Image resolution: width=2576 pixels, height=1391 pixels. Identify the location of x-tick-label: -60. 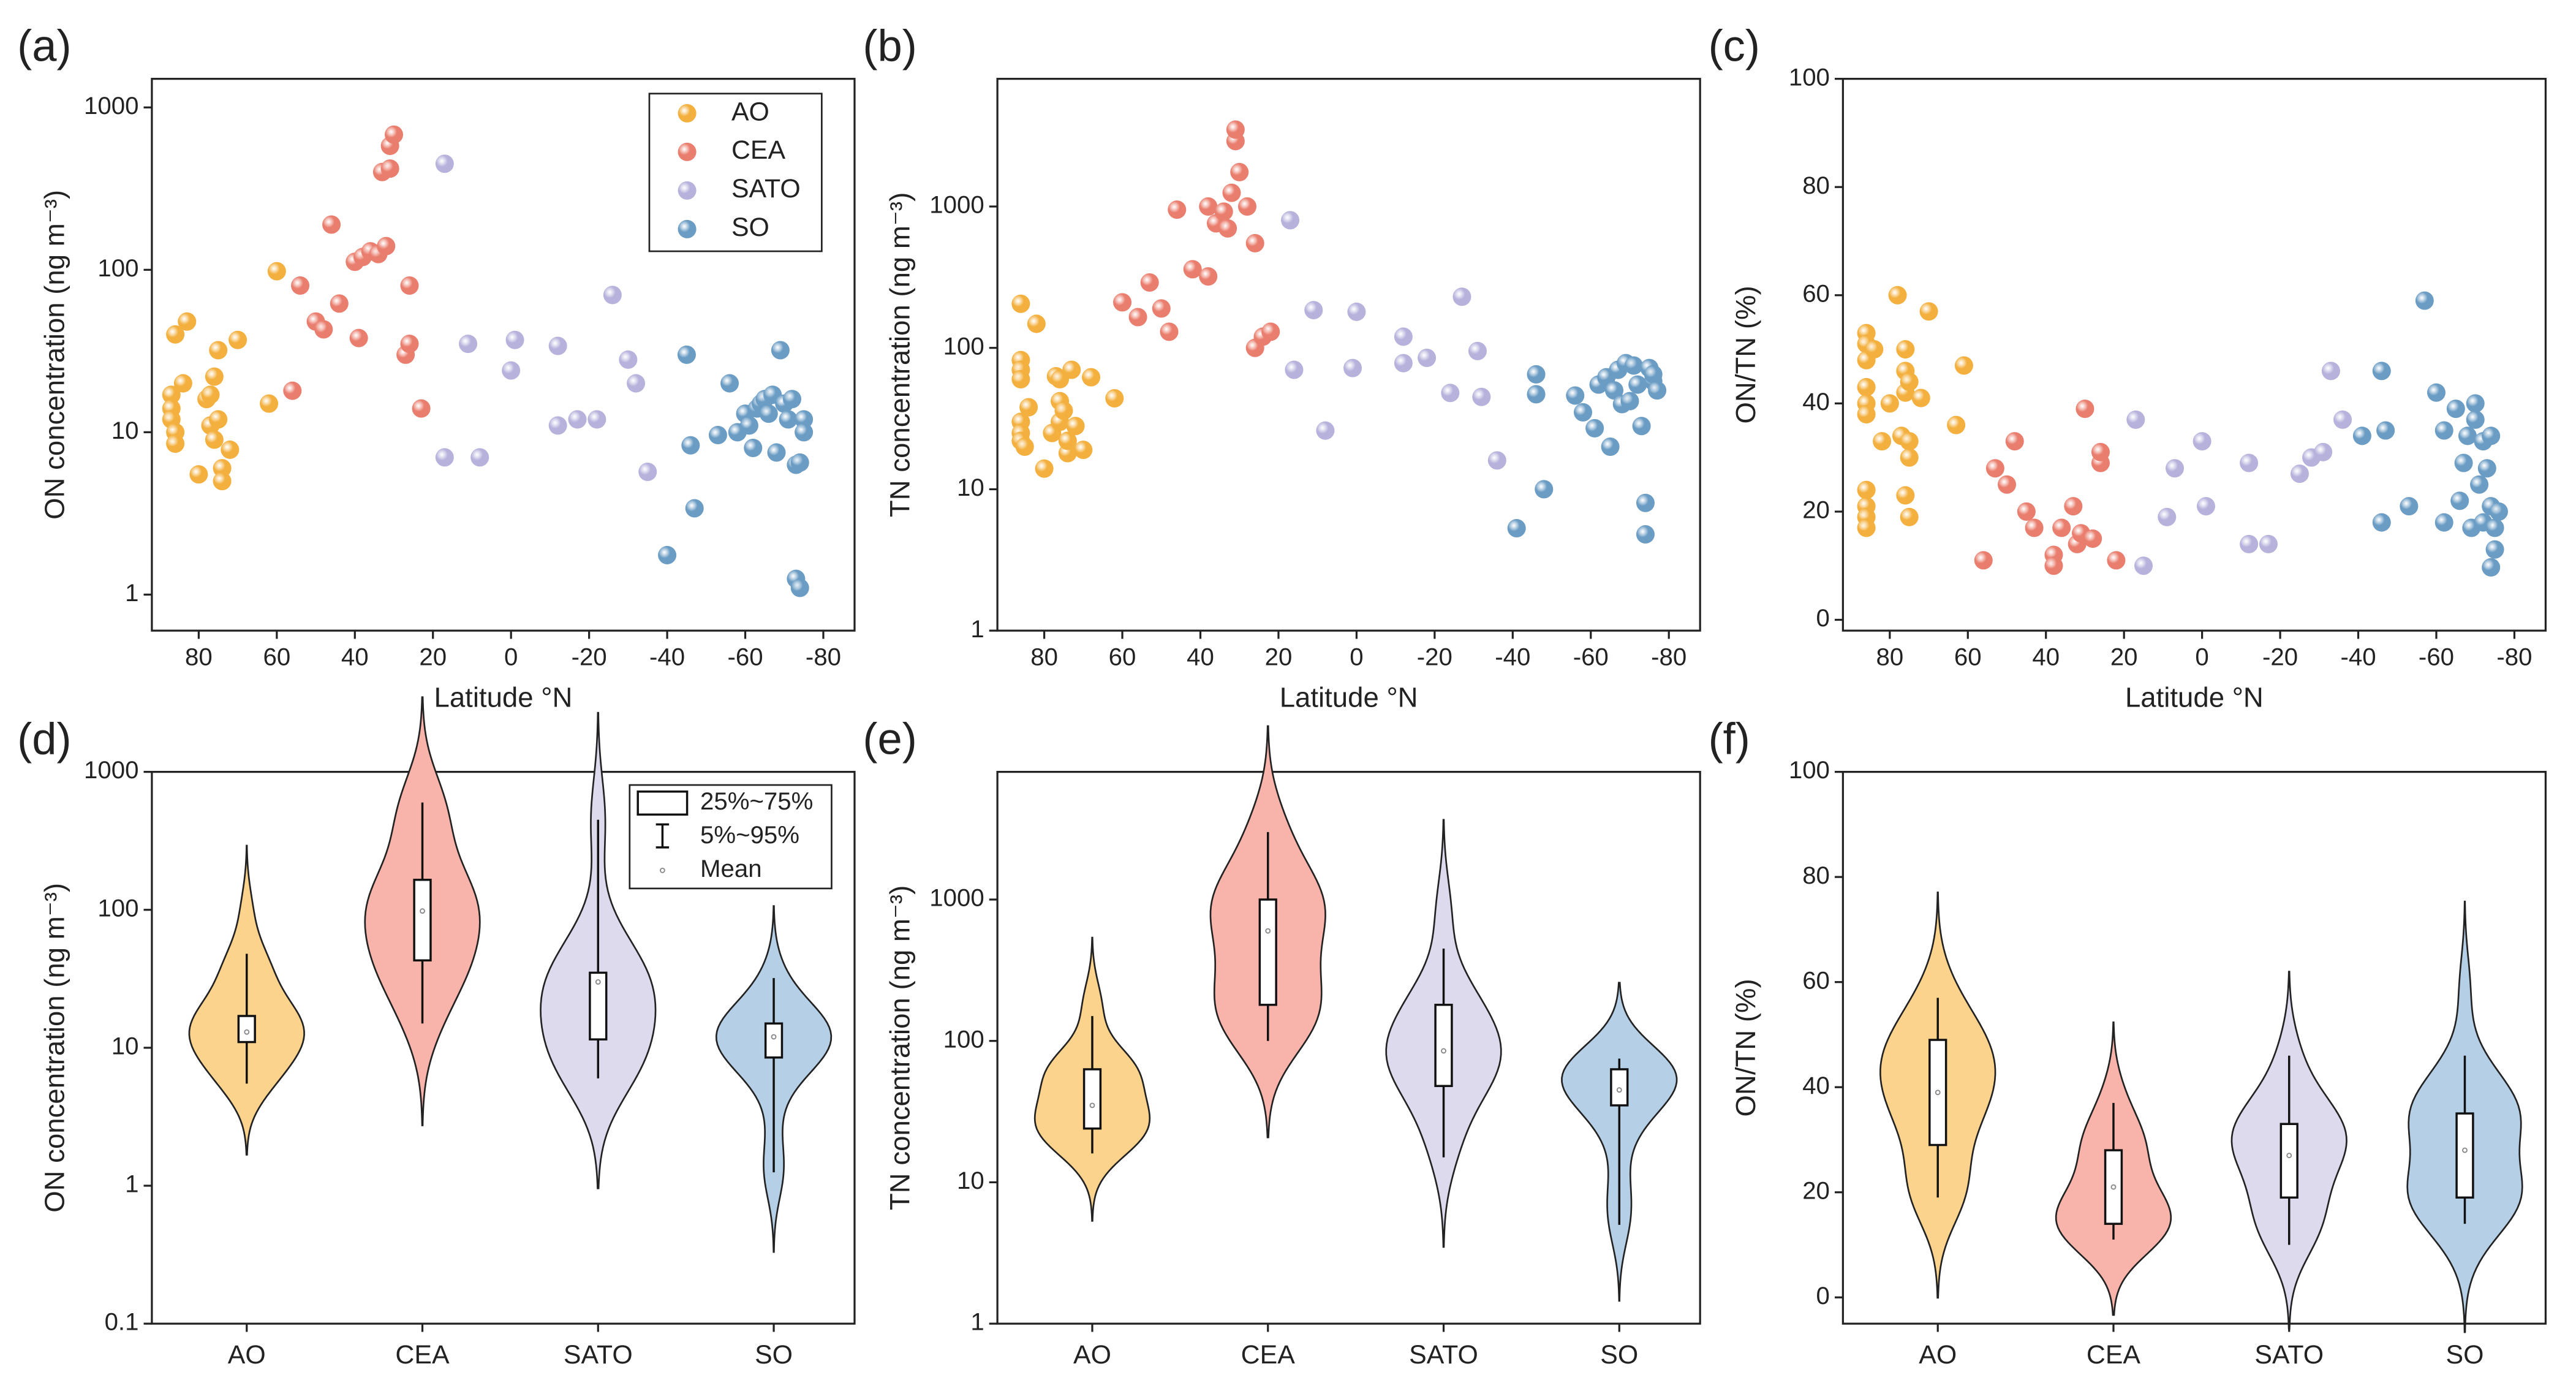
(2436, 657).